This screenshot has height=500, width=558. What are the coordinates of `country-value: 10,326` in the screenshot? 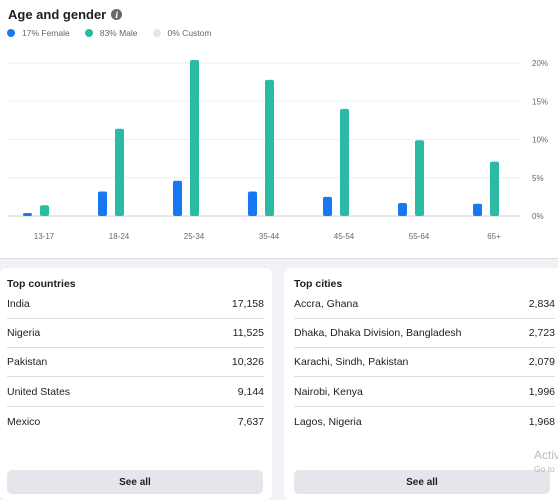 It's located at (247, 362).